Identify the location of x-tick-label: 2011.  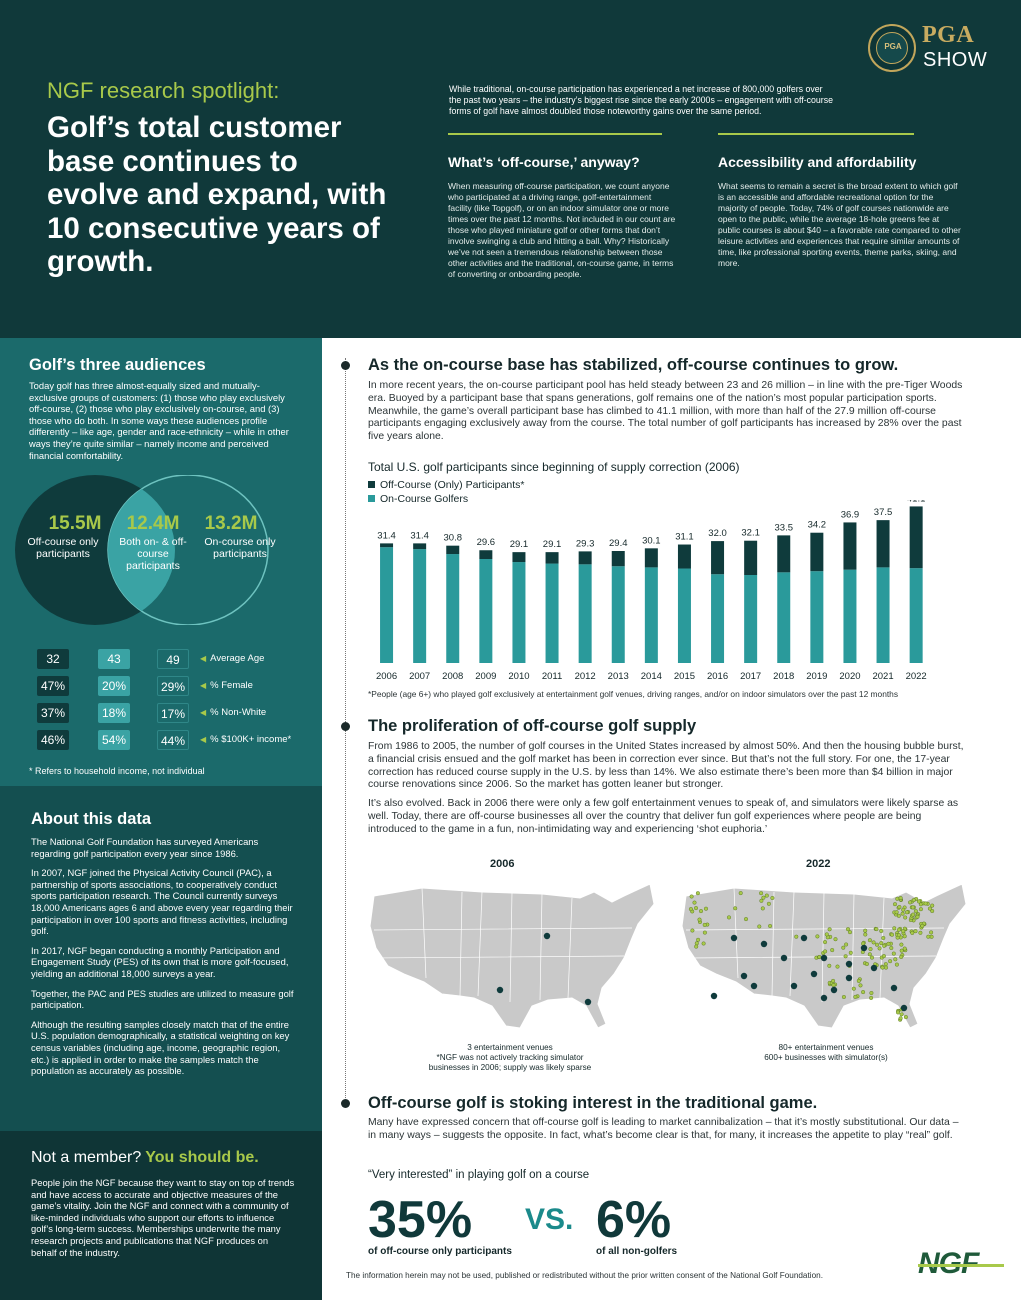
(552, 676).